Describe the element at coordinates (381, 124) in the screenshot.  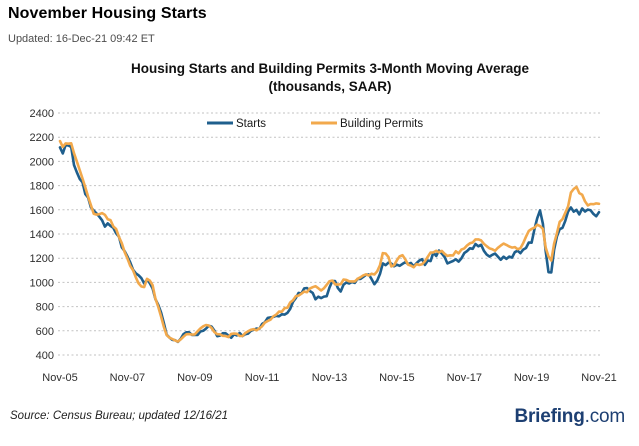
I see `legend-label: Building Permits` at that location.